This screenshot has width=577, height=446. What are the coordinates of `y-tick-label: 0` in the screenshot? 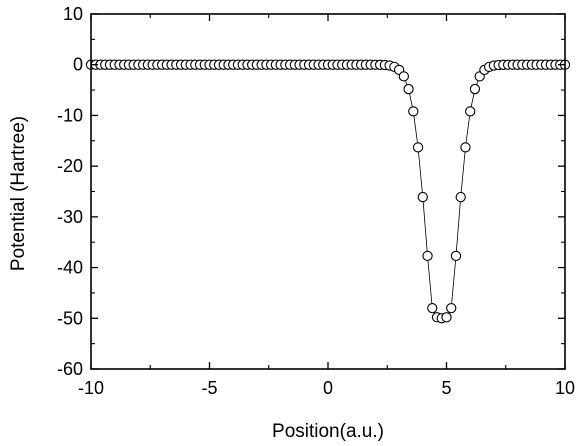 It's located at (78, 65).